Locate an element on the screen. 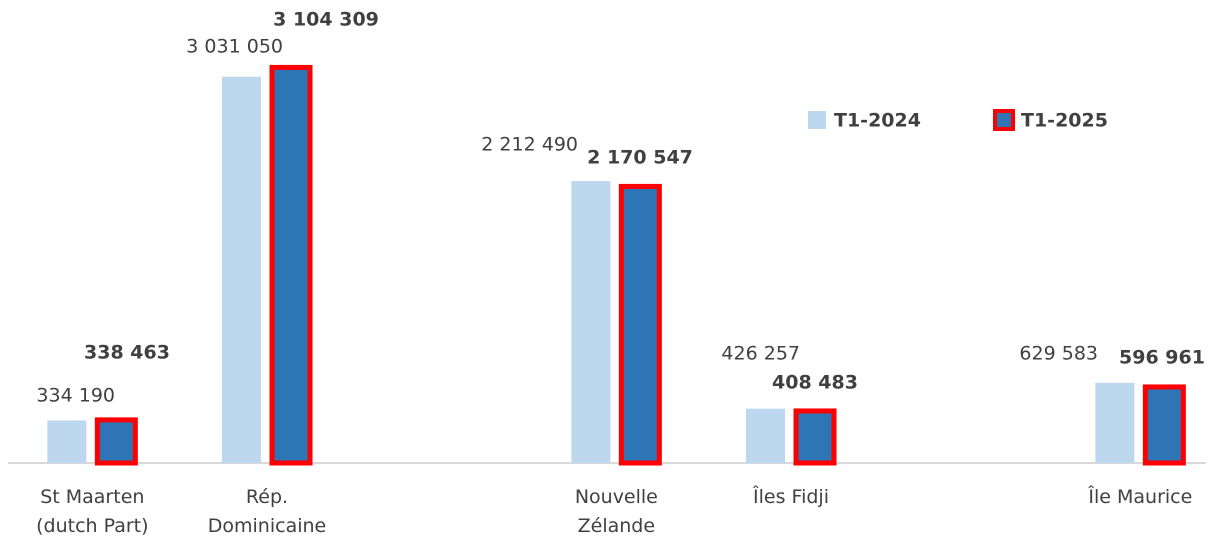 Image resolution: width=1214 pixels, height=549 pixels. legend-label: T1-2024 is located at coordinates (877, 121).